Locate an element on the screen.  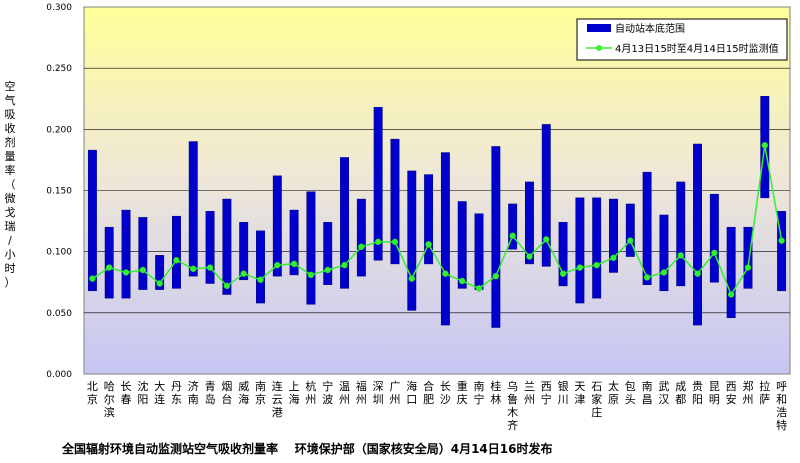
legend-value-marker is located at coordinates (599, 48).